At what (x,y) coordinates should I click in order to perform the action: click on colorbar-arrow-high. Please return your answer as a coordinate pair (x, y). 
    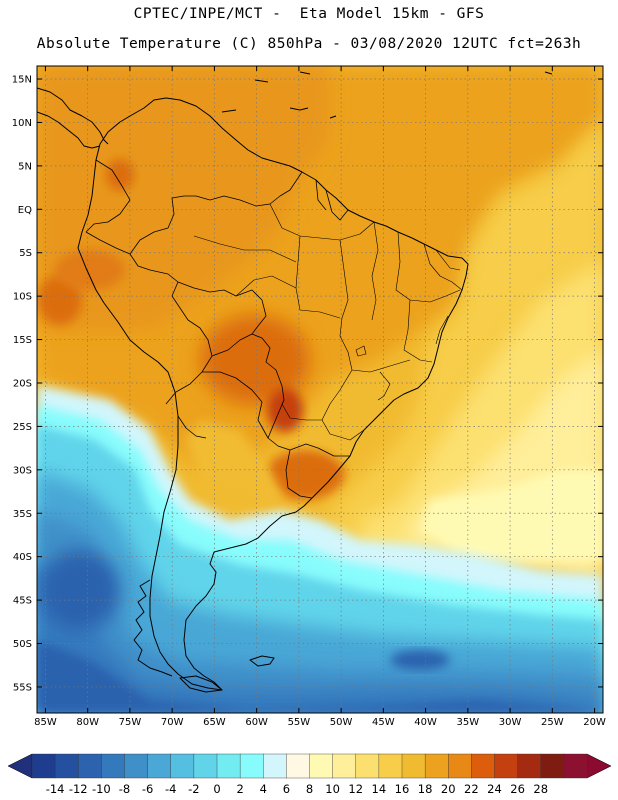
    Looking at the image, I should click on (599, 766).